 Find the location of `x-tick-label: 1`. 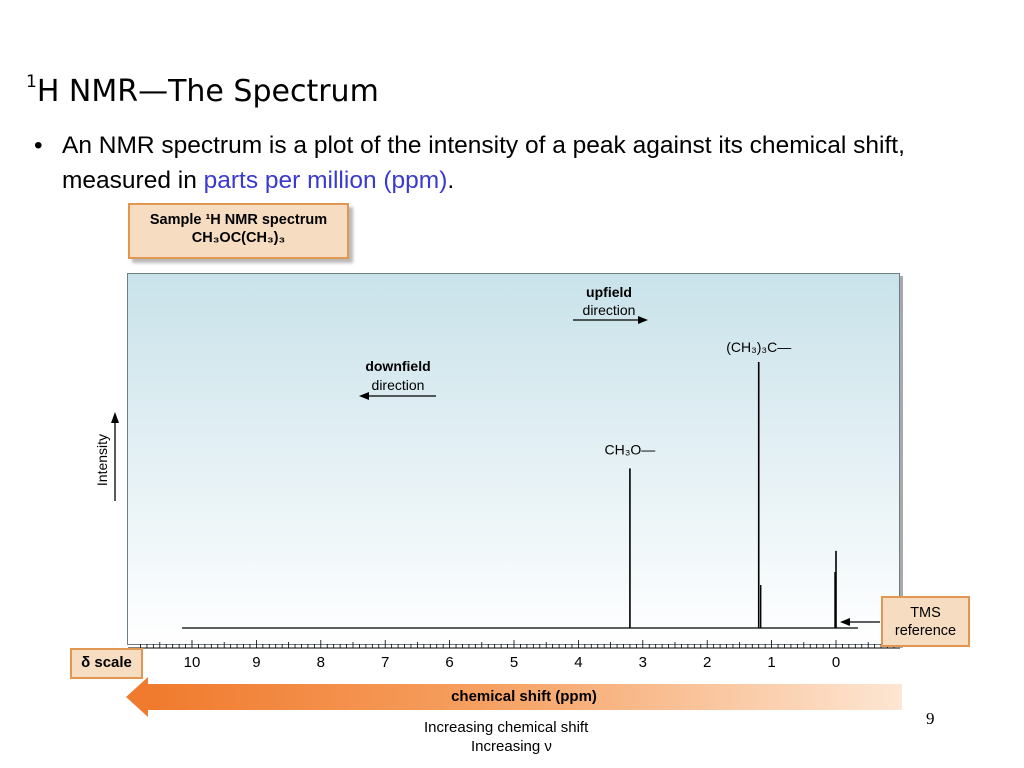

x-tick-label: 1 is located at coordinates (771, 662).